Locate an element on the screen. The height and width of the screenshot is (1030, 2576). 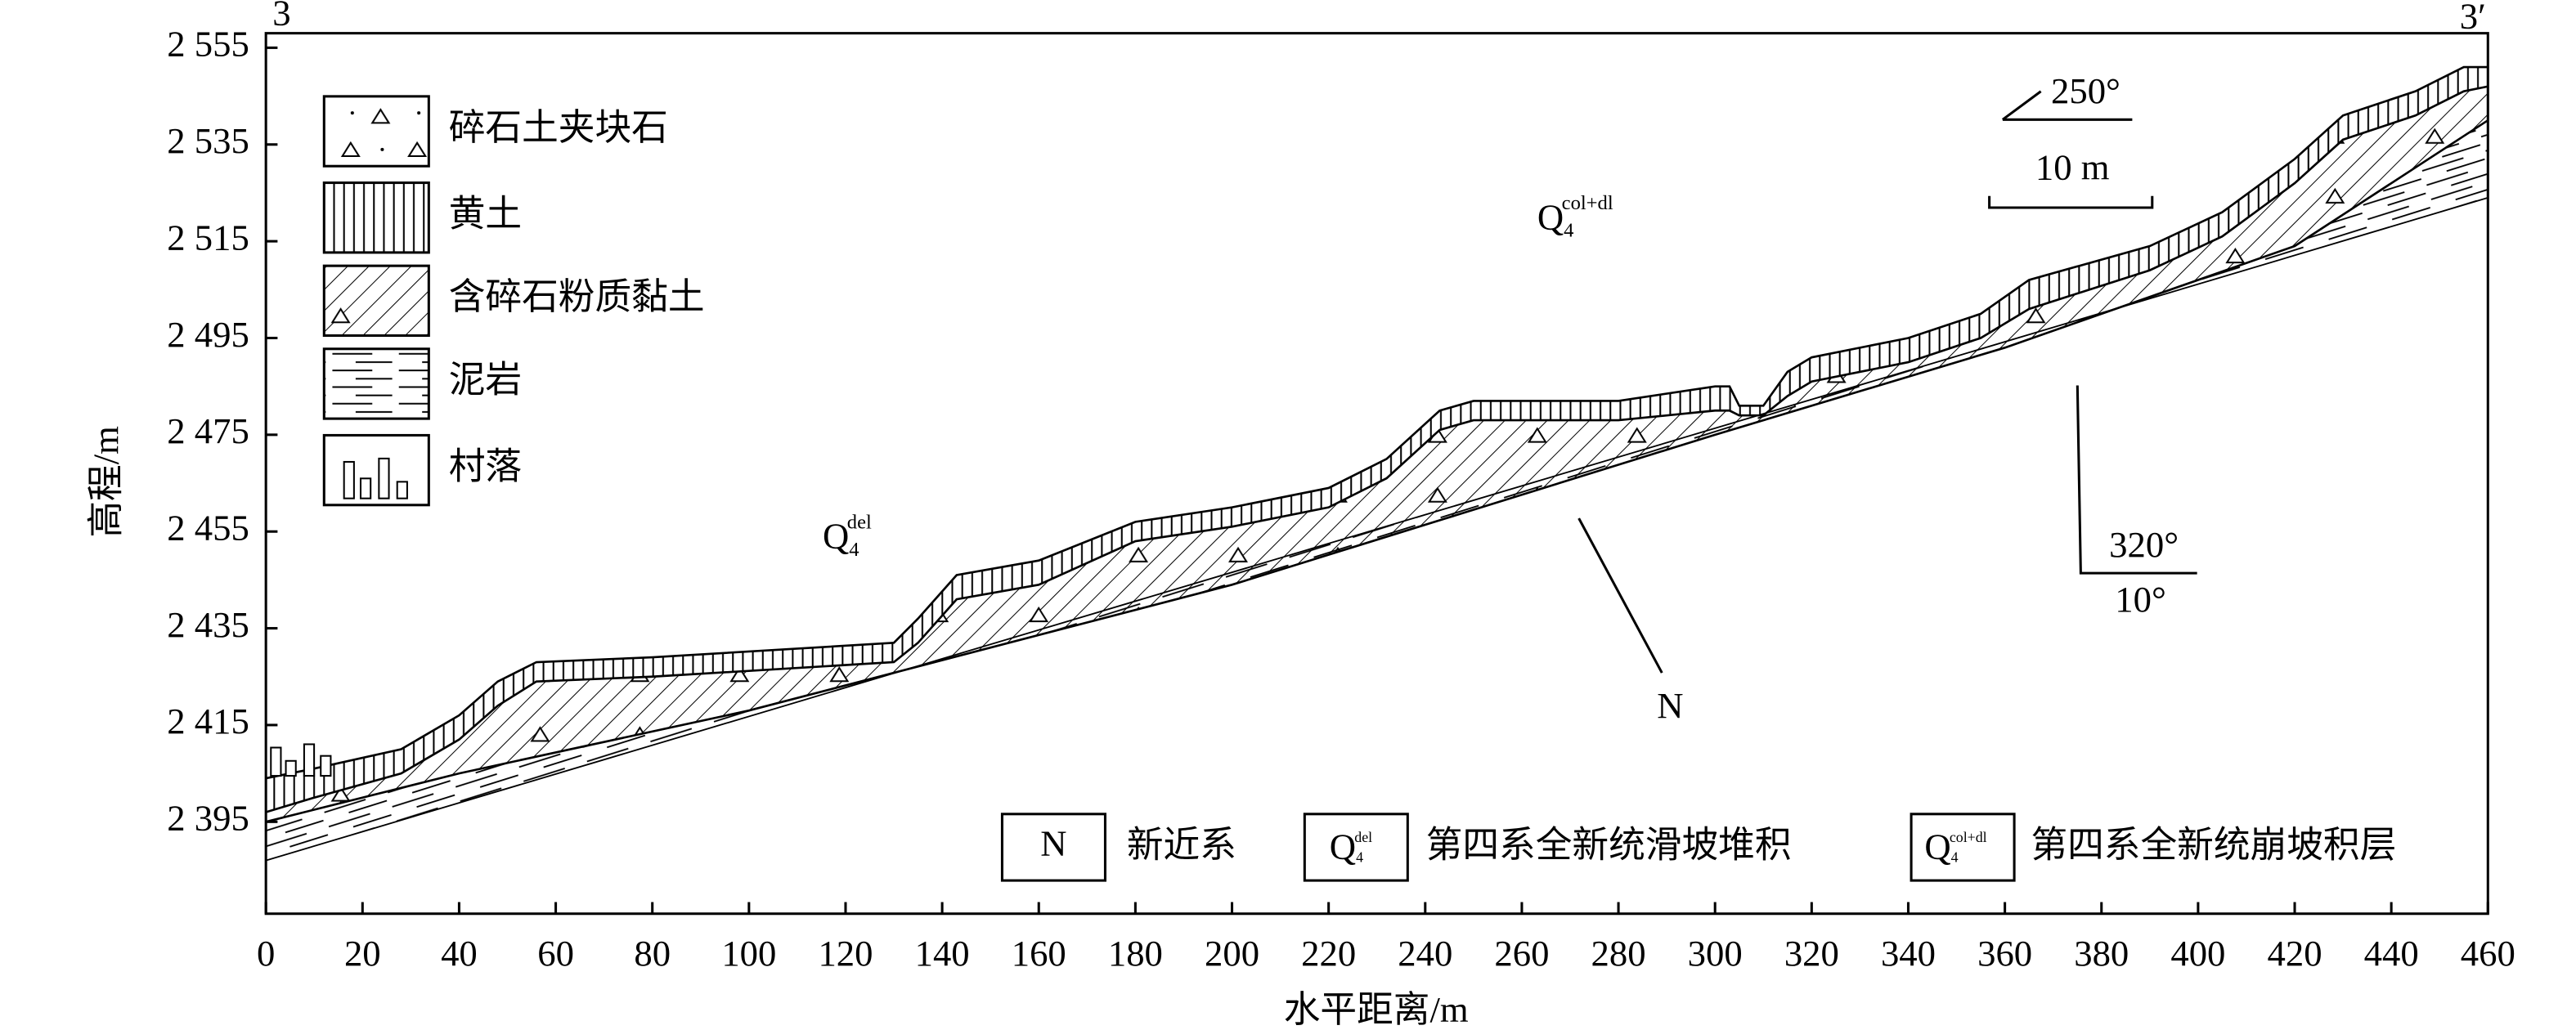
scale-label: 10 m is located at coordinates (2073, 167).